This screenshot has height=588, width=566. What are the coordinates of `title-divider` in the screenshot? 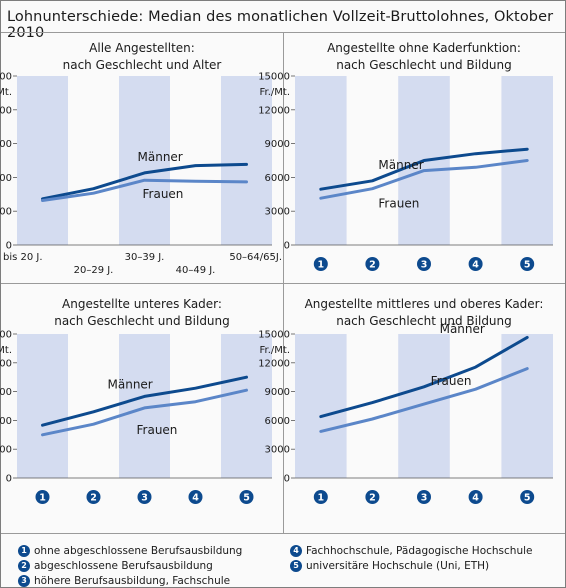 It's located at (283, 32).